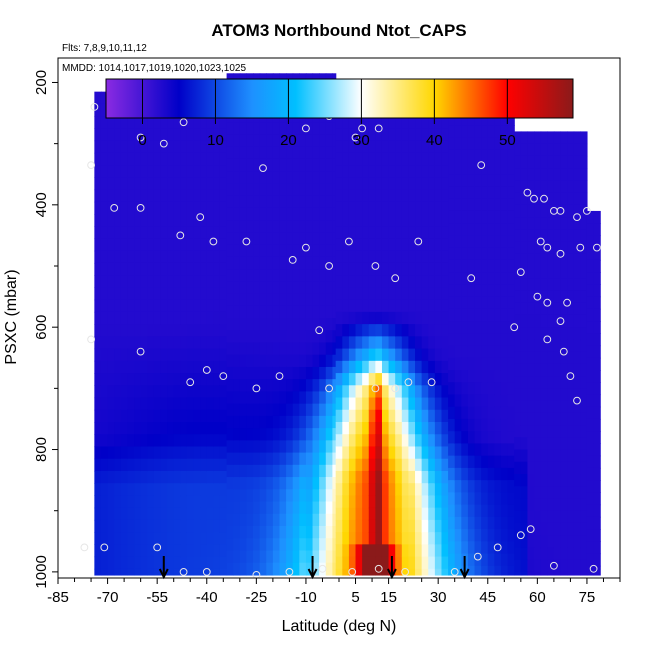  Describe the element at coordinates (41, 571) in the screenshot. I see `y-tick-label: 1000` at that location.